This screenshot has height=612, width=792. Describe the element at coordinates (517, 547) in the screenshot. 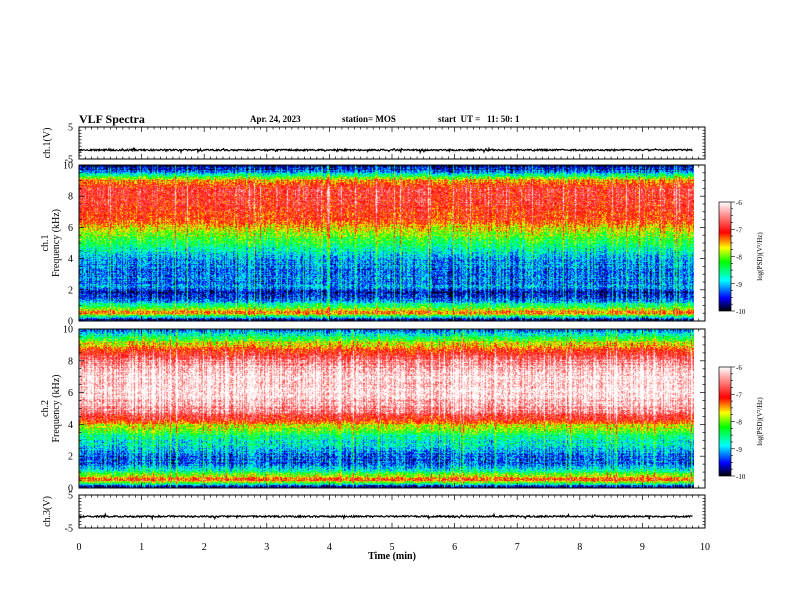

I see `x-tick-label: 7` at that location.